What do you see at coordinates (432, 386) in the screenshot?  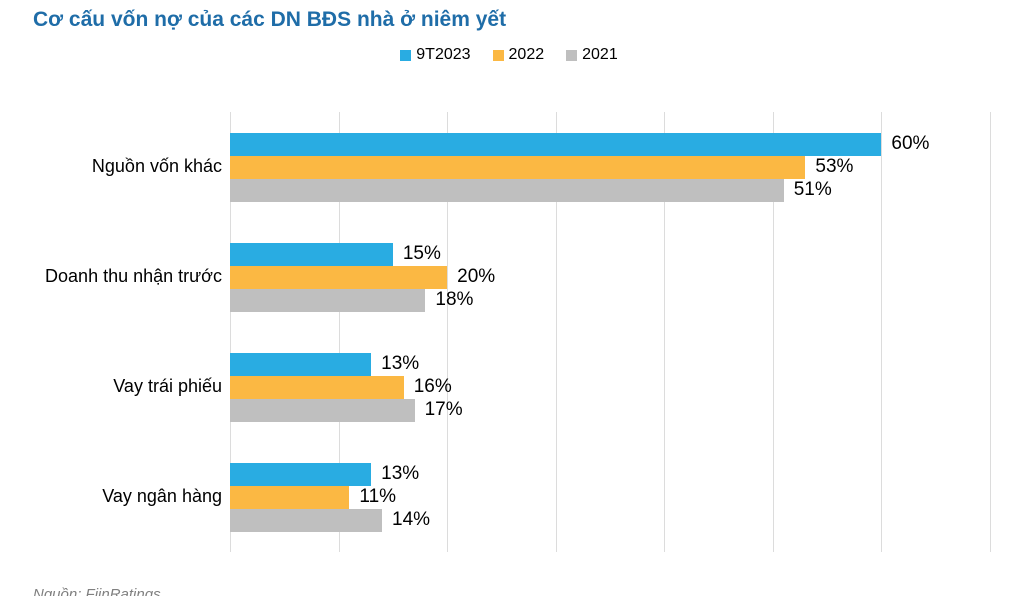 I see `value-label: 16%` at bounding box center [432, 386].